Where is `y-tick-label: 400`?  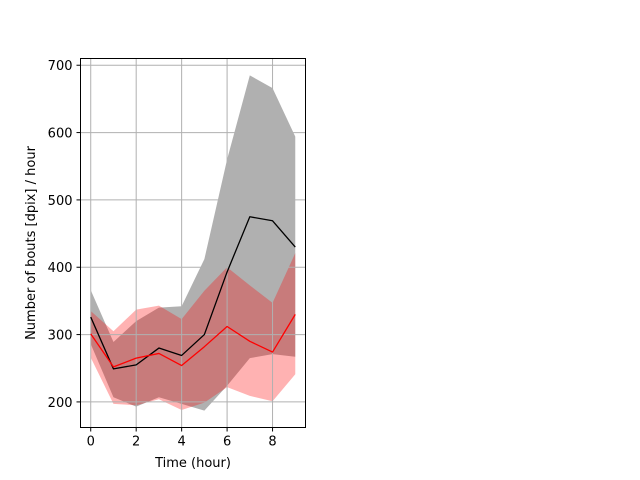 y-tick-label: 400 is located at coordinates (60, 268).